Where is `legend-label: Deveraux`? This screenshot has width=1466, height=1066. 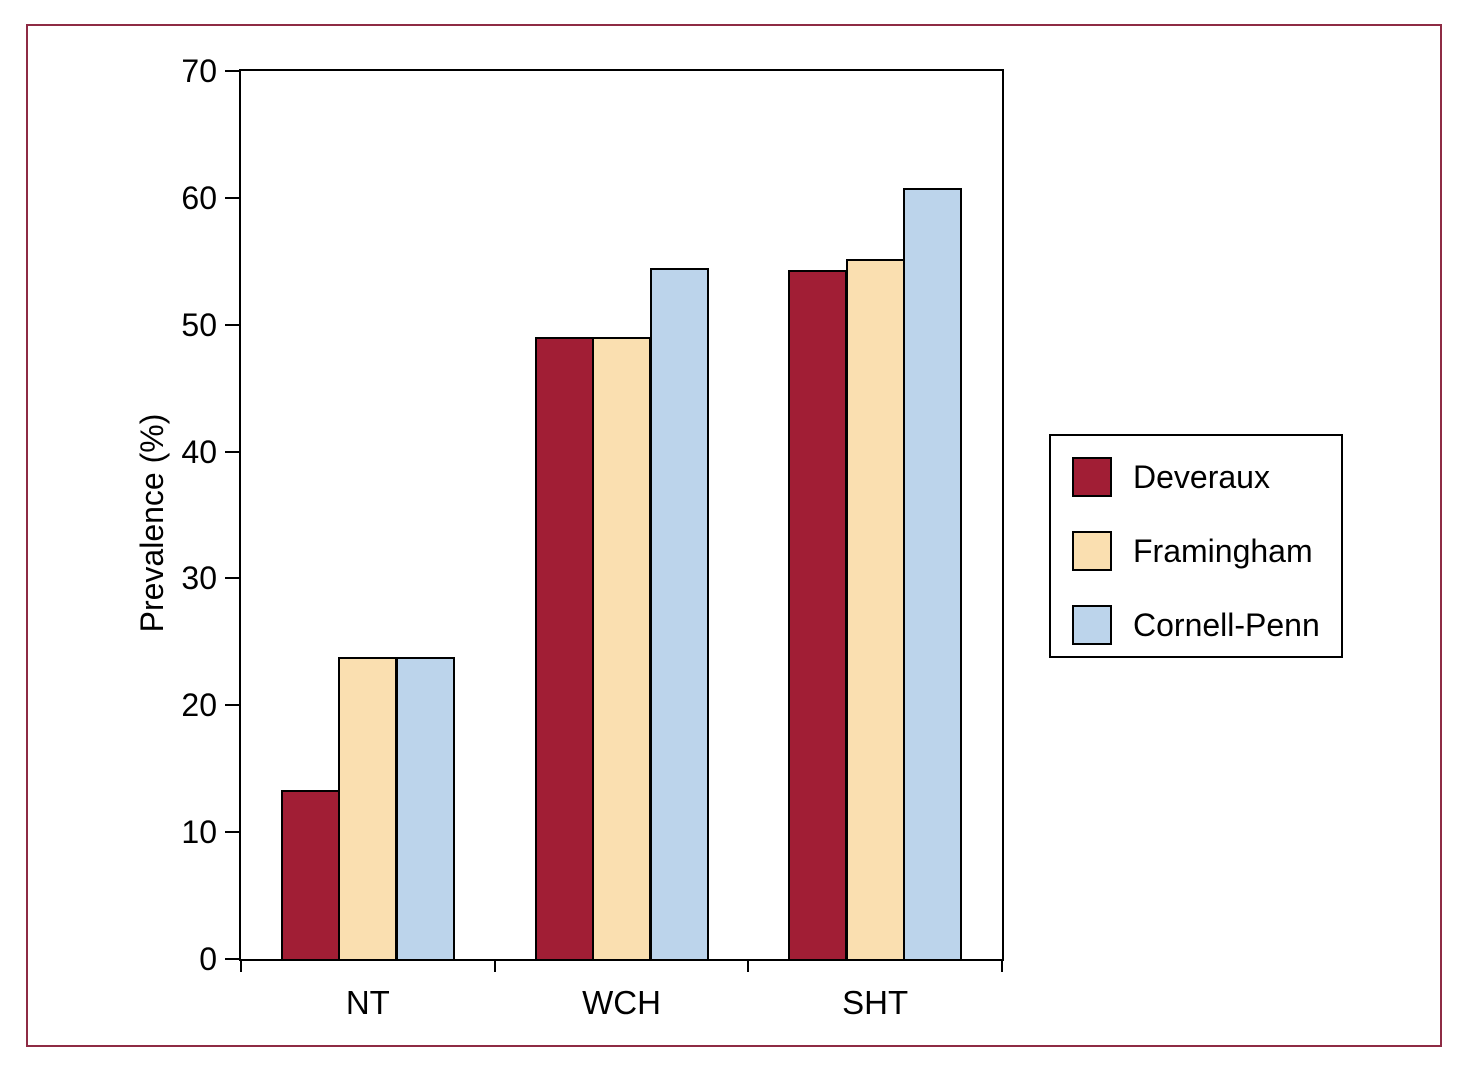 legend-label: Deveraux is located at coordinates (1201, 477).